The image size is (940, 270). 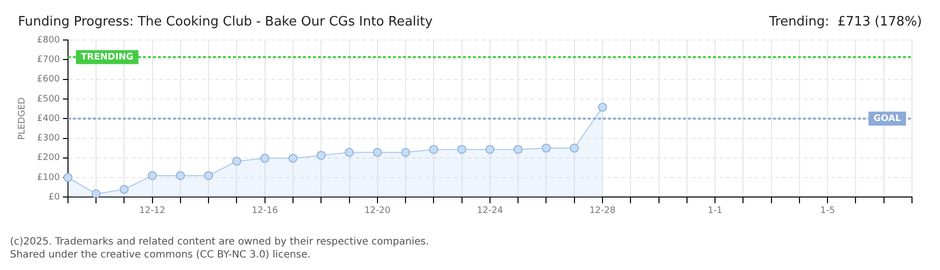 I want to click on y-tick-label: £600, so click(x=48, y=79).